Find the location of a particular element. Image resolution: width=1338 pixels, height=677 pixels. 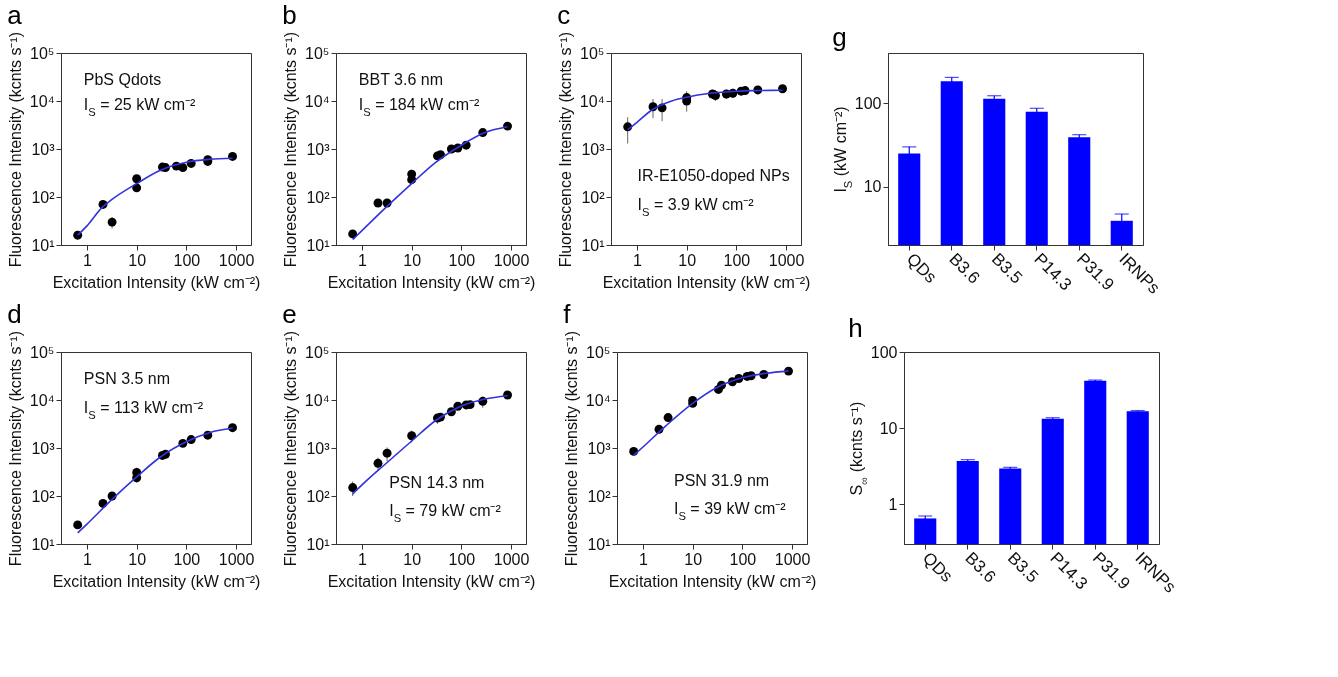

chart-title: e is located at coordinates (289, 314).